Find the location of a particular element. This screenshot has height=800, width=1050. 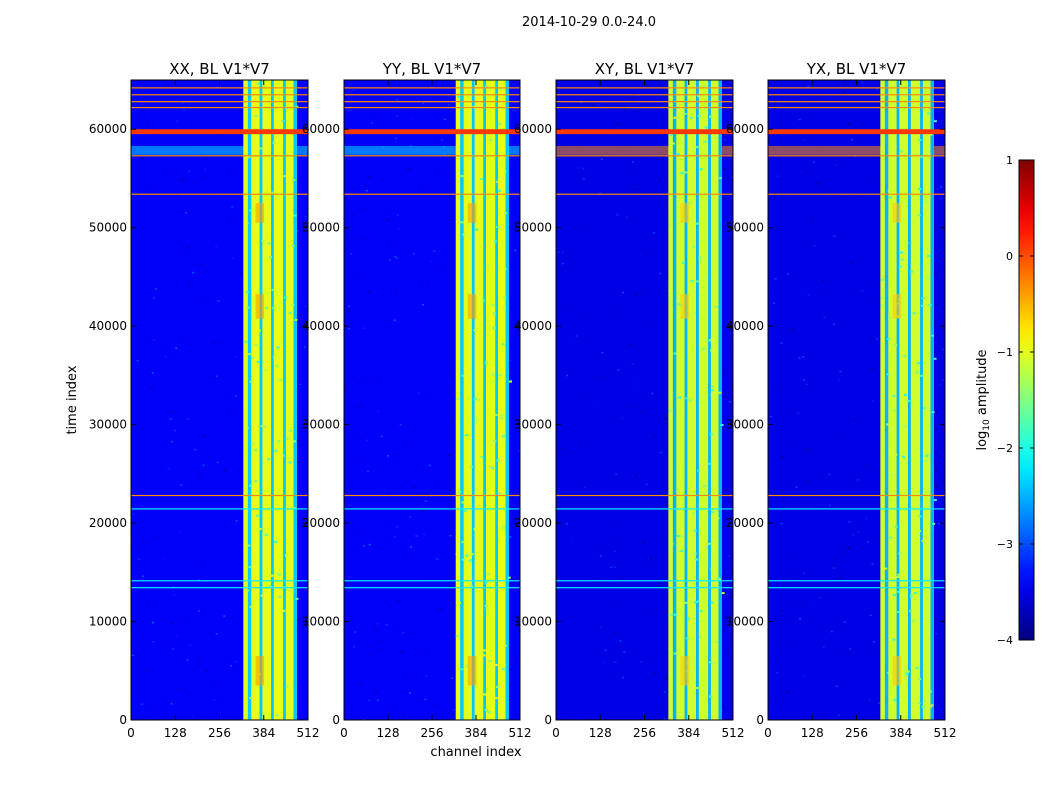

faint-line-cell is located at coordinates (219, 581).